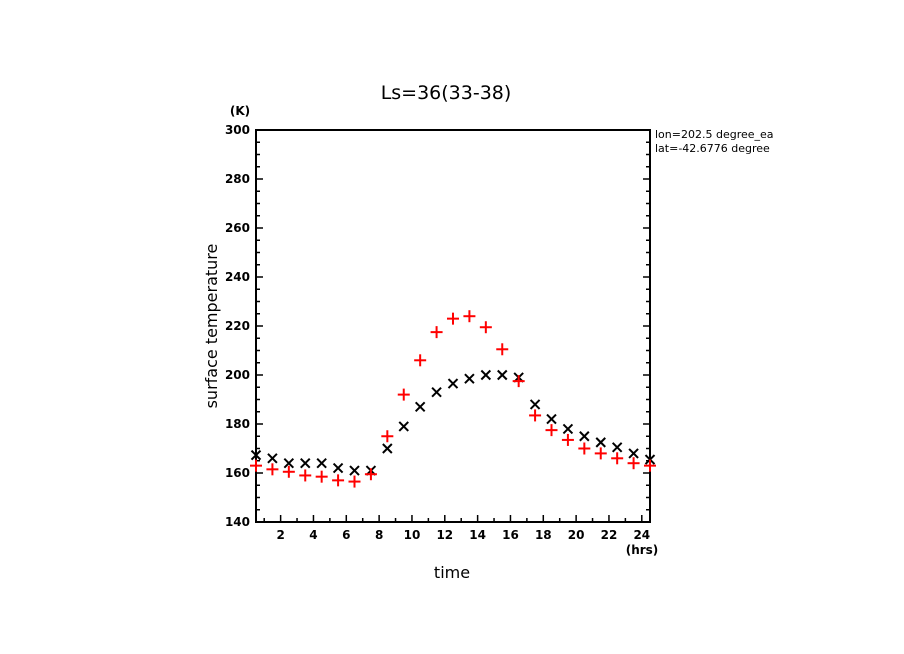  Describe the element at coordinates (446, 93) in the screenshot. I see `chart-title: Ls=36(33-38)` at that location.